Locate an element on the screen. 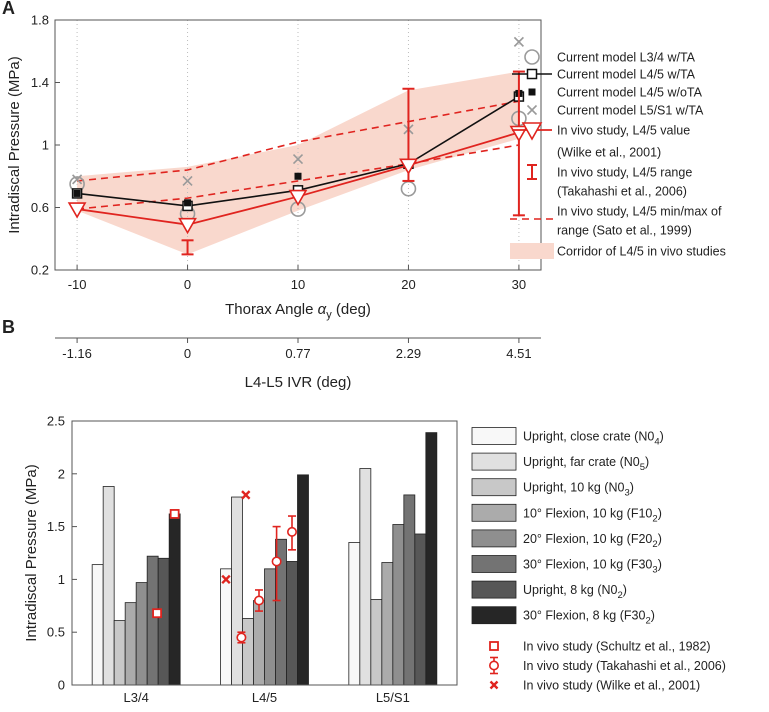 This screenshot has height=712, width=769. y-tick-label-a: 0.2 is located at coordinates (40, 270).